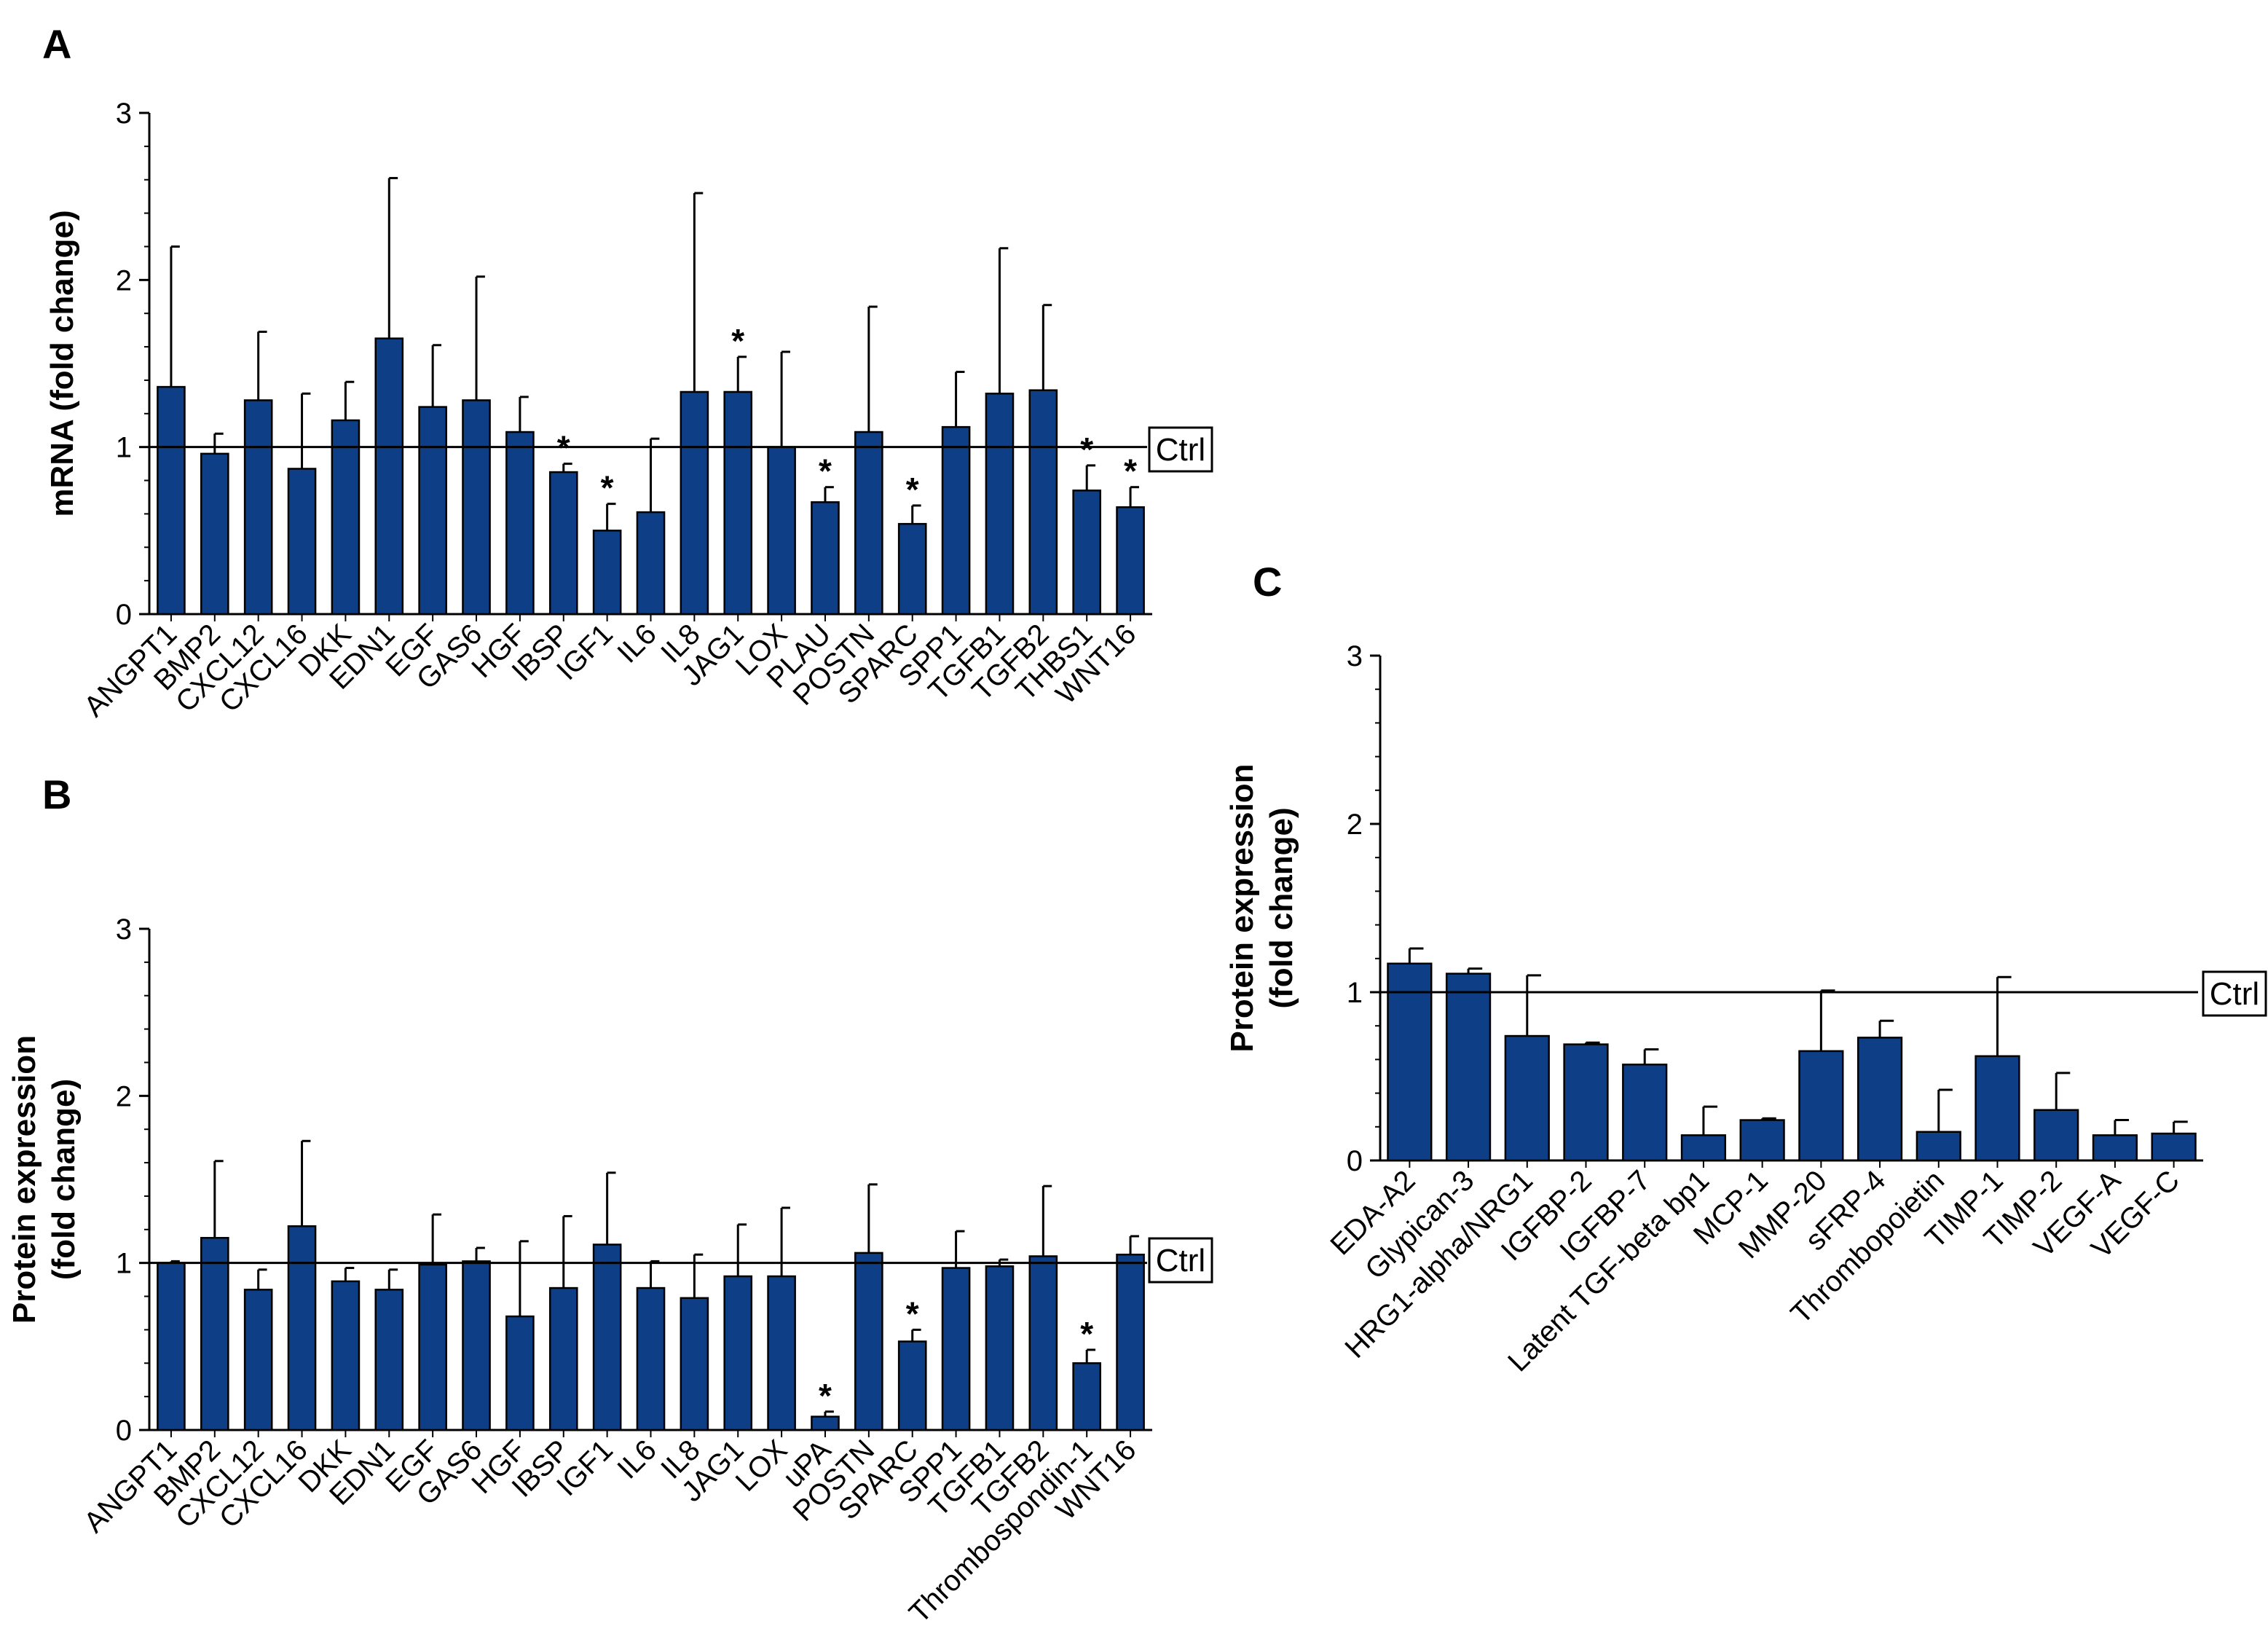 Image resolution: width=2268 pixels, height=1650 pixels. What do you see at coordinates (62, 363) in the screenshot?
I see `y-axis-title: mRNA (fold change)` at bounding box center [62, 363].